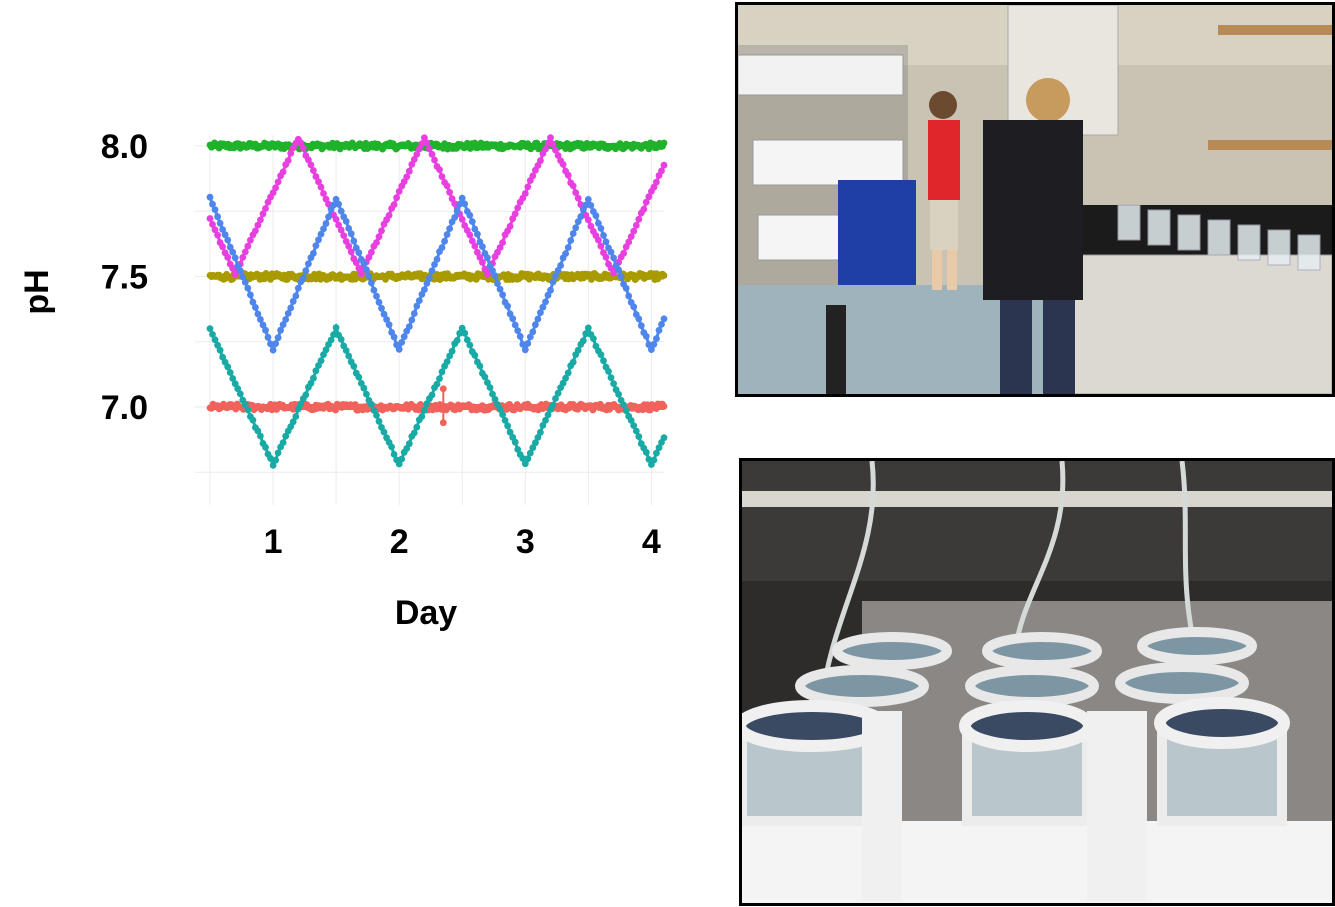 The height and width of the screenshot is (907, 1335). What do you see at coordinates (651, 542) in the screenshot?
I see `x-tick-label: 4` at bounding box center [651, 542].